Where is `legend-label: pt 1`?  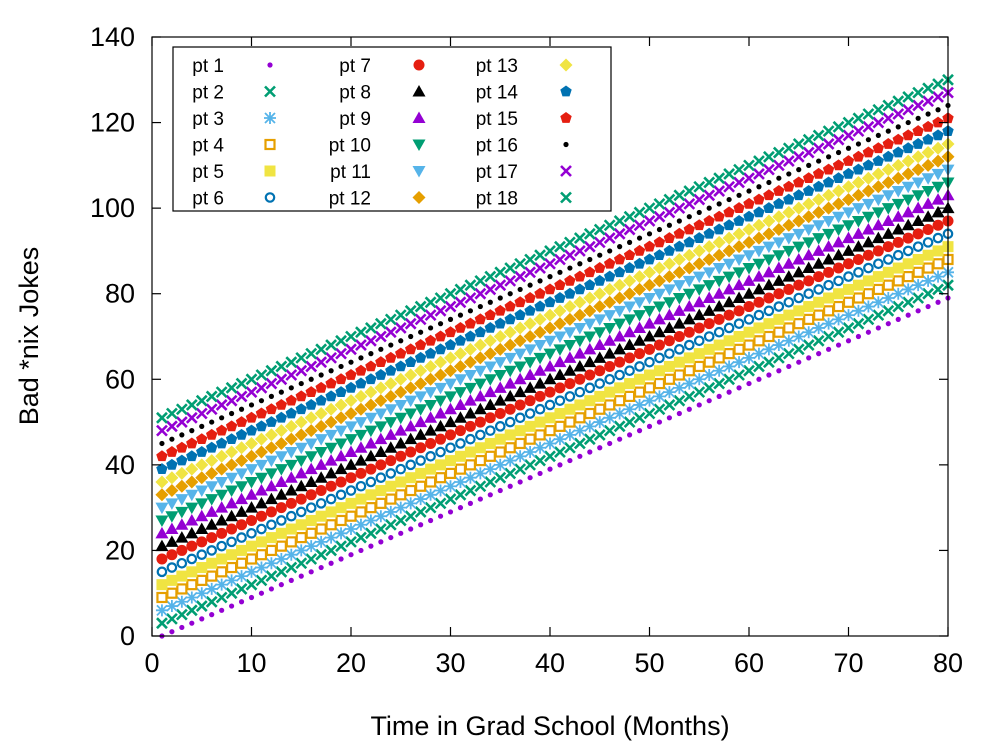
legend-label: pt 1 is located at coordinates (208, 66).